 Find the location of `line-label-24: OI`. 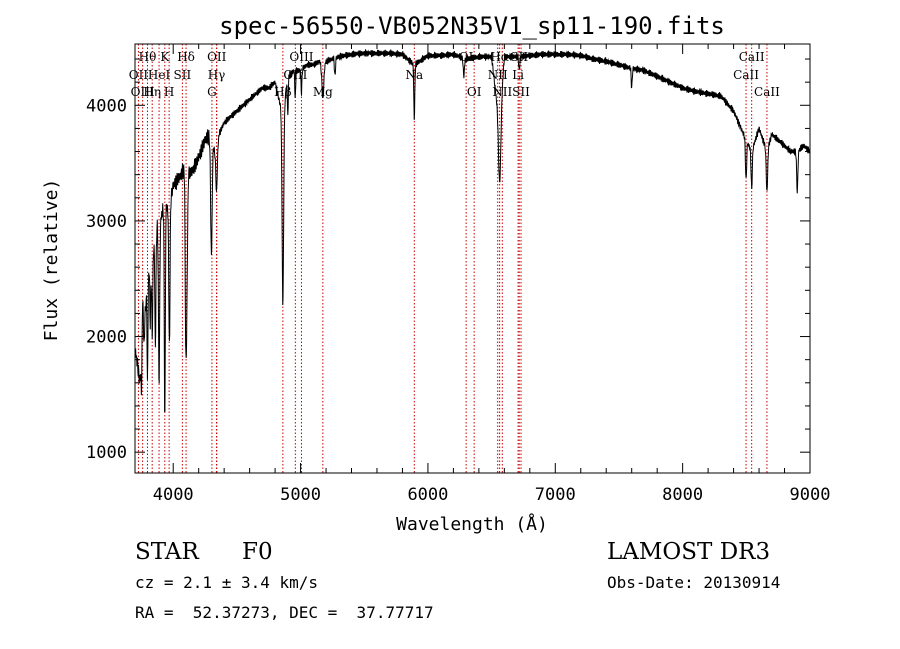

line-label-24: OI is located at coordinates (474, 92).